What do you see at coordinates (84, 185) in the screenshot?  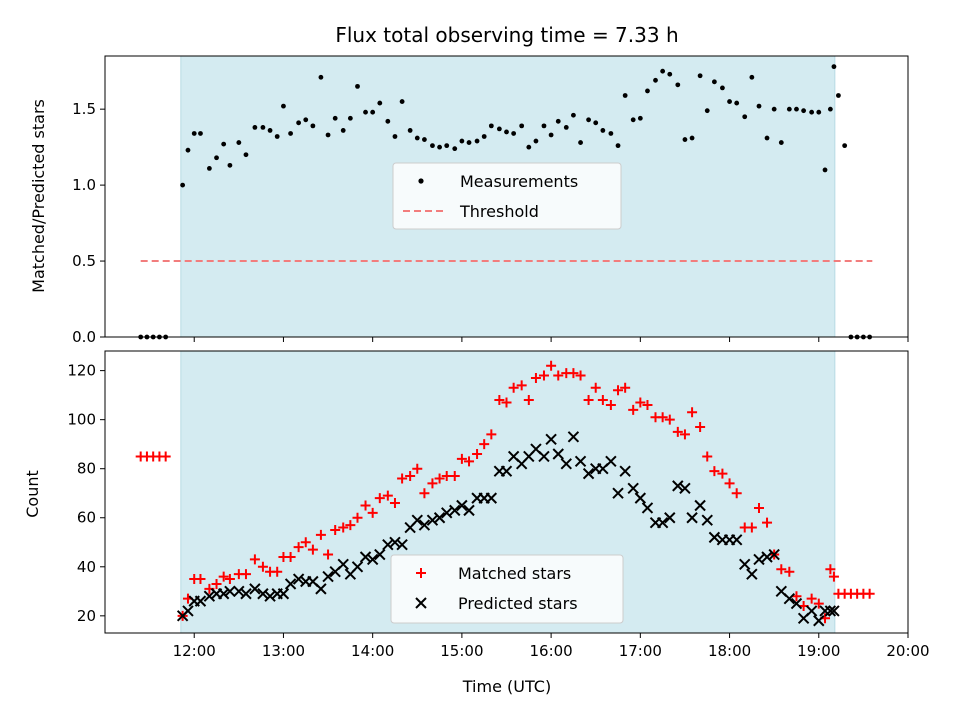 I see `y-tick-label: 1.0` at bounding box center [84, 185].